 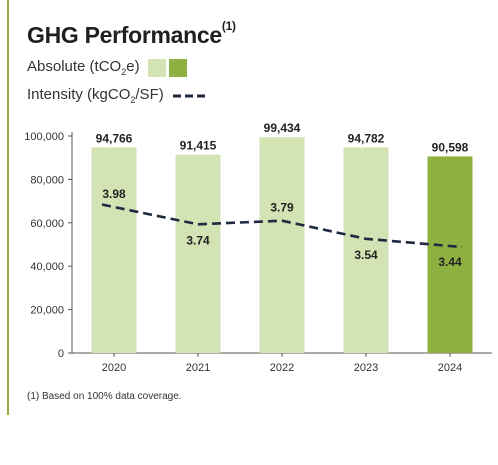 What do you see at coordinates (450, 147) in the screenshot?
I see `bar-value-label-2024: 90,598` at bounding box center [450, 147].